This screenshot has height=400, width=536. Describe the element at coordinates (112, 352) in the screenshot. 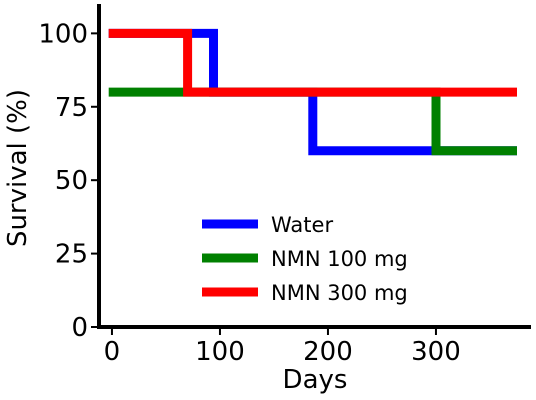

I see `x-tick-label: 0` at that location.